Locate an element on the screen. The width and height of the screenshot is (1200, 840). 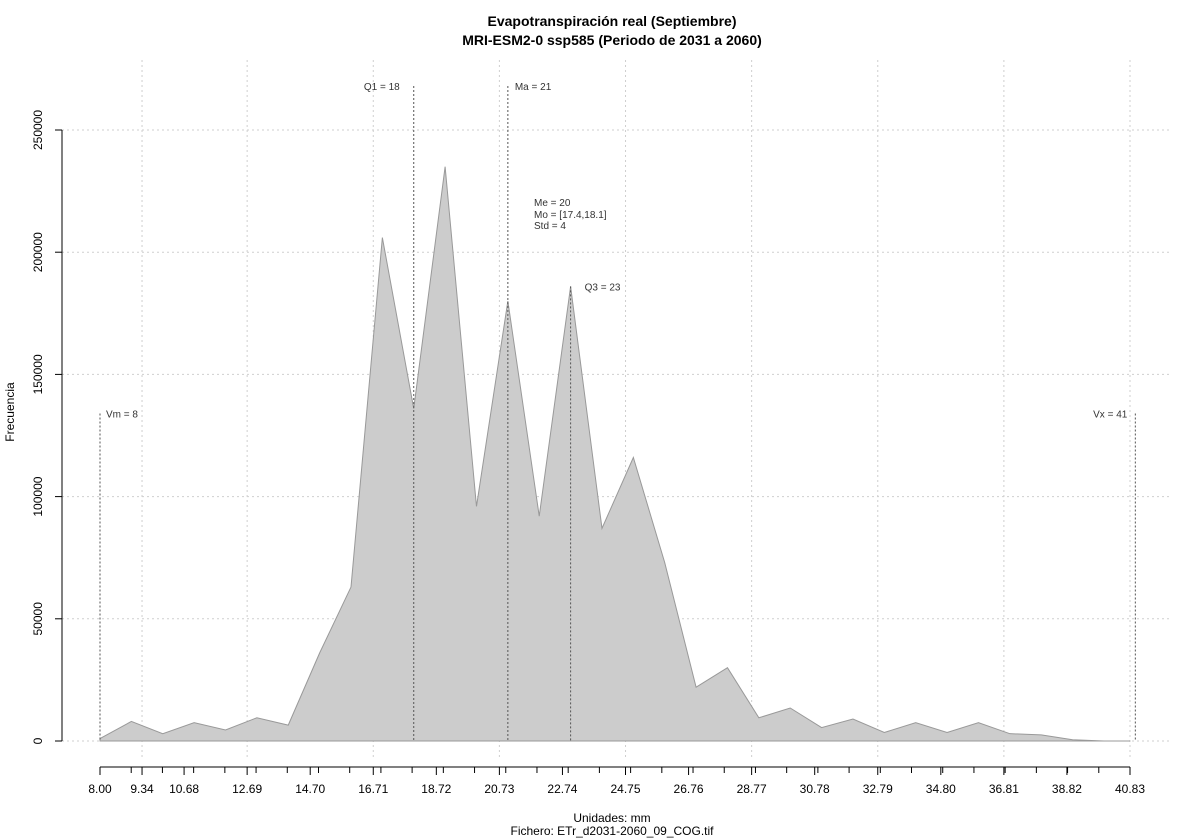
x-tick-label: 10.68 is located at coordinates (184, 789).